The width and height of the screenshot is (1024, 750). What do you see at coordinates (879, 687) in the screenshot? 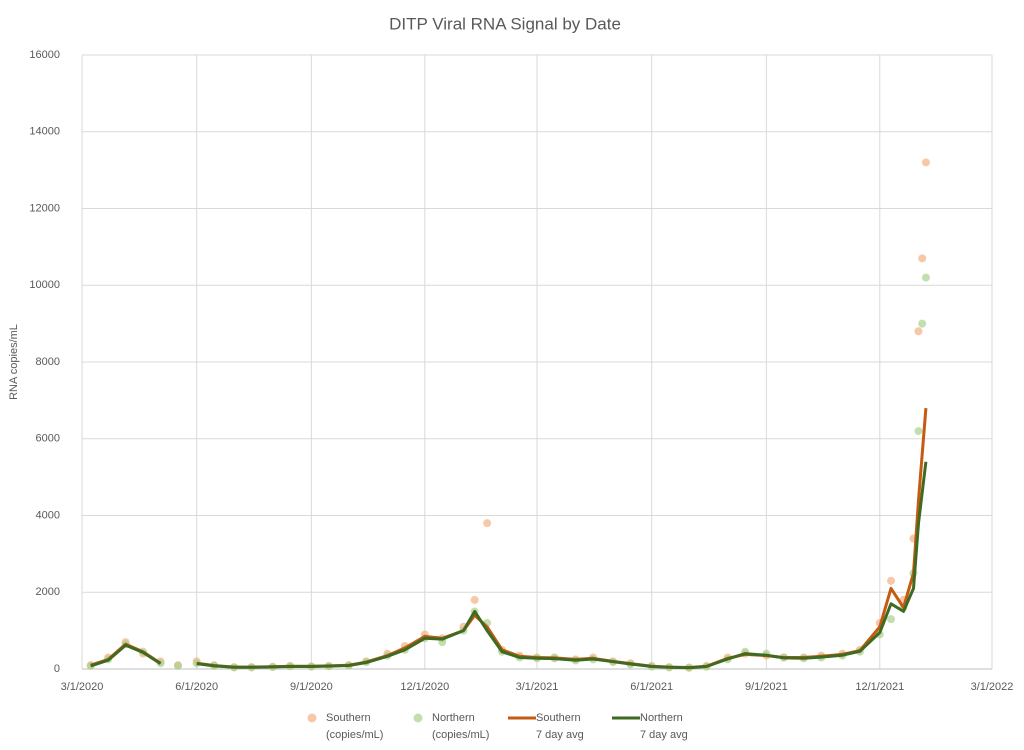
I see `x-tick-label: 12/1/2021` at bounding box center [879, 687].